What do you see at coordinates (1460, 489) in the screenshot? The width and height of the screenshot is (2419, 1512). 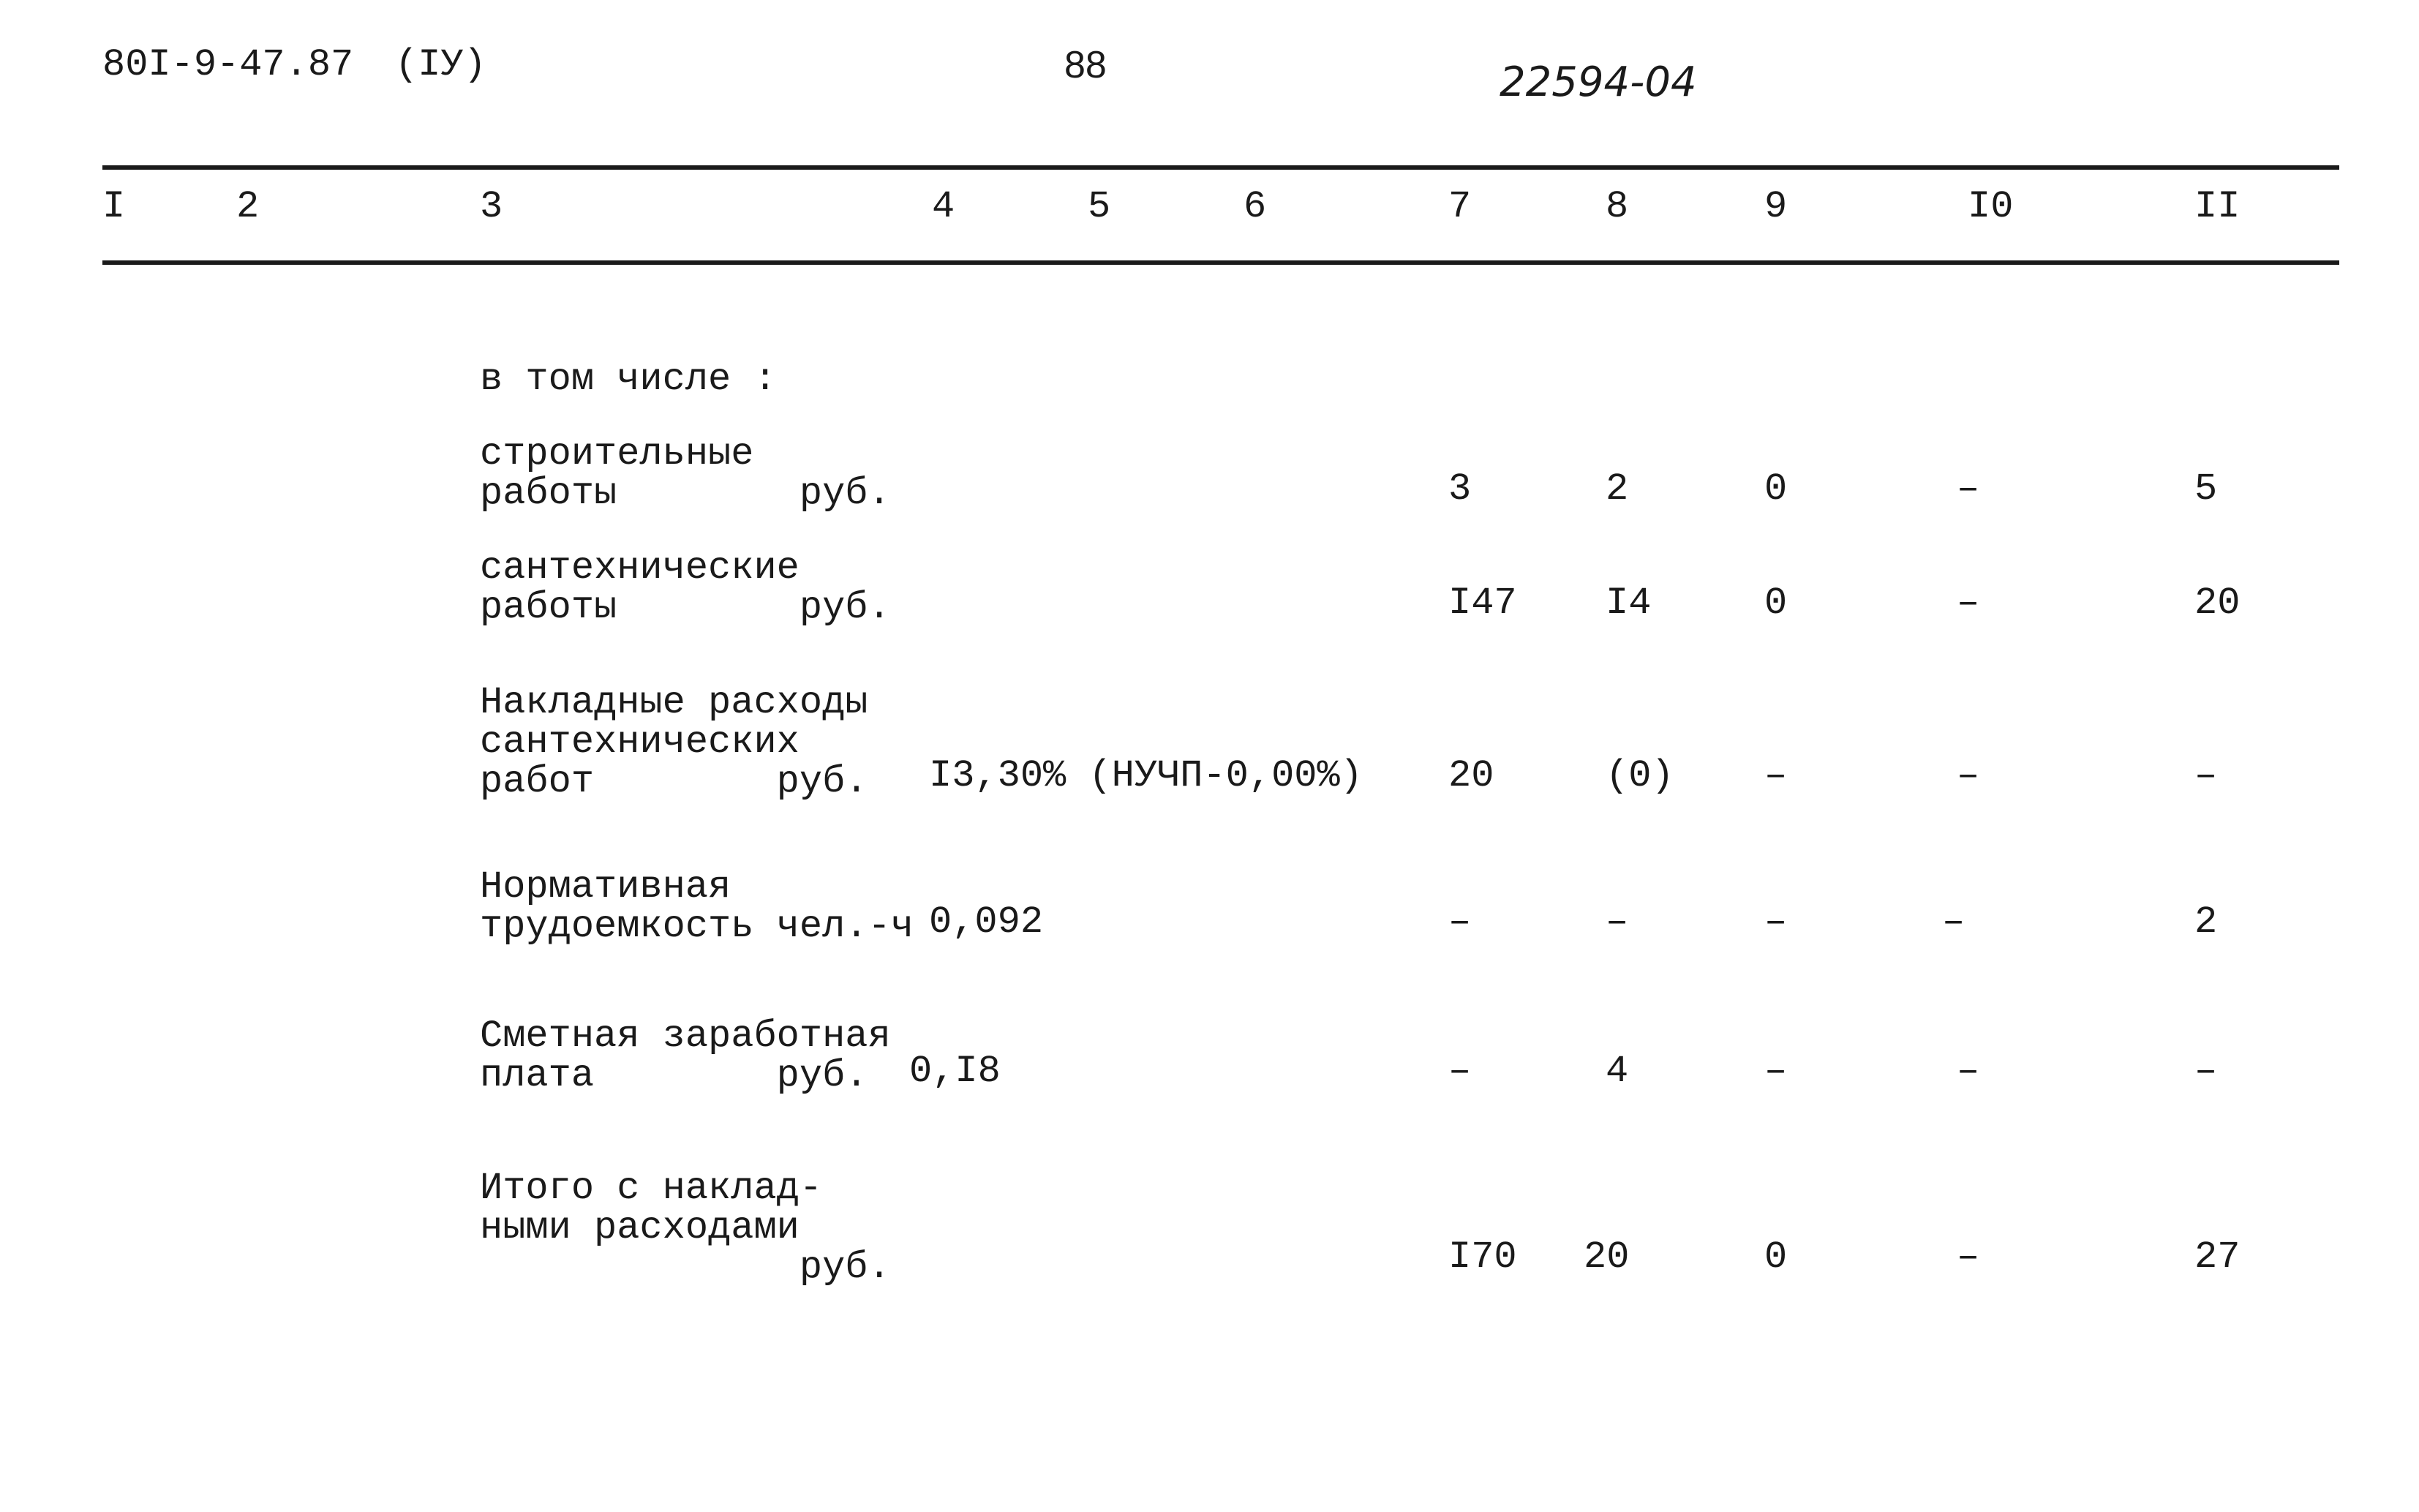 I see `cell-col-7: 3` at bounding box center [1460, 489].